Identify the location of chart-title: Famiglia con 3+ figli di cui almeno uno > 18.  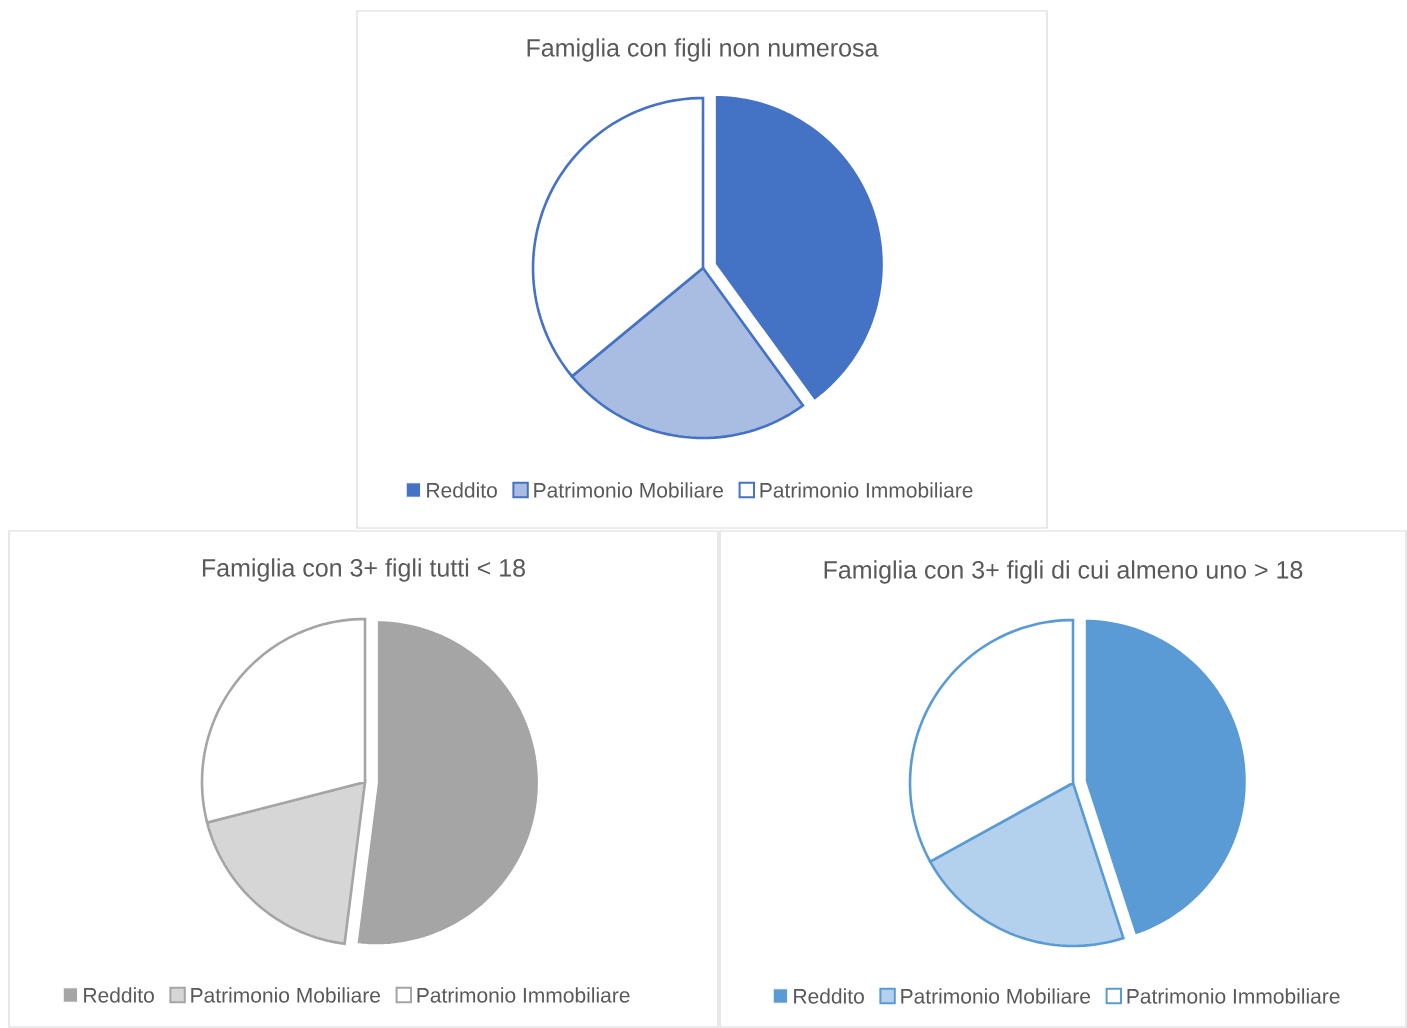
(1063, 572).